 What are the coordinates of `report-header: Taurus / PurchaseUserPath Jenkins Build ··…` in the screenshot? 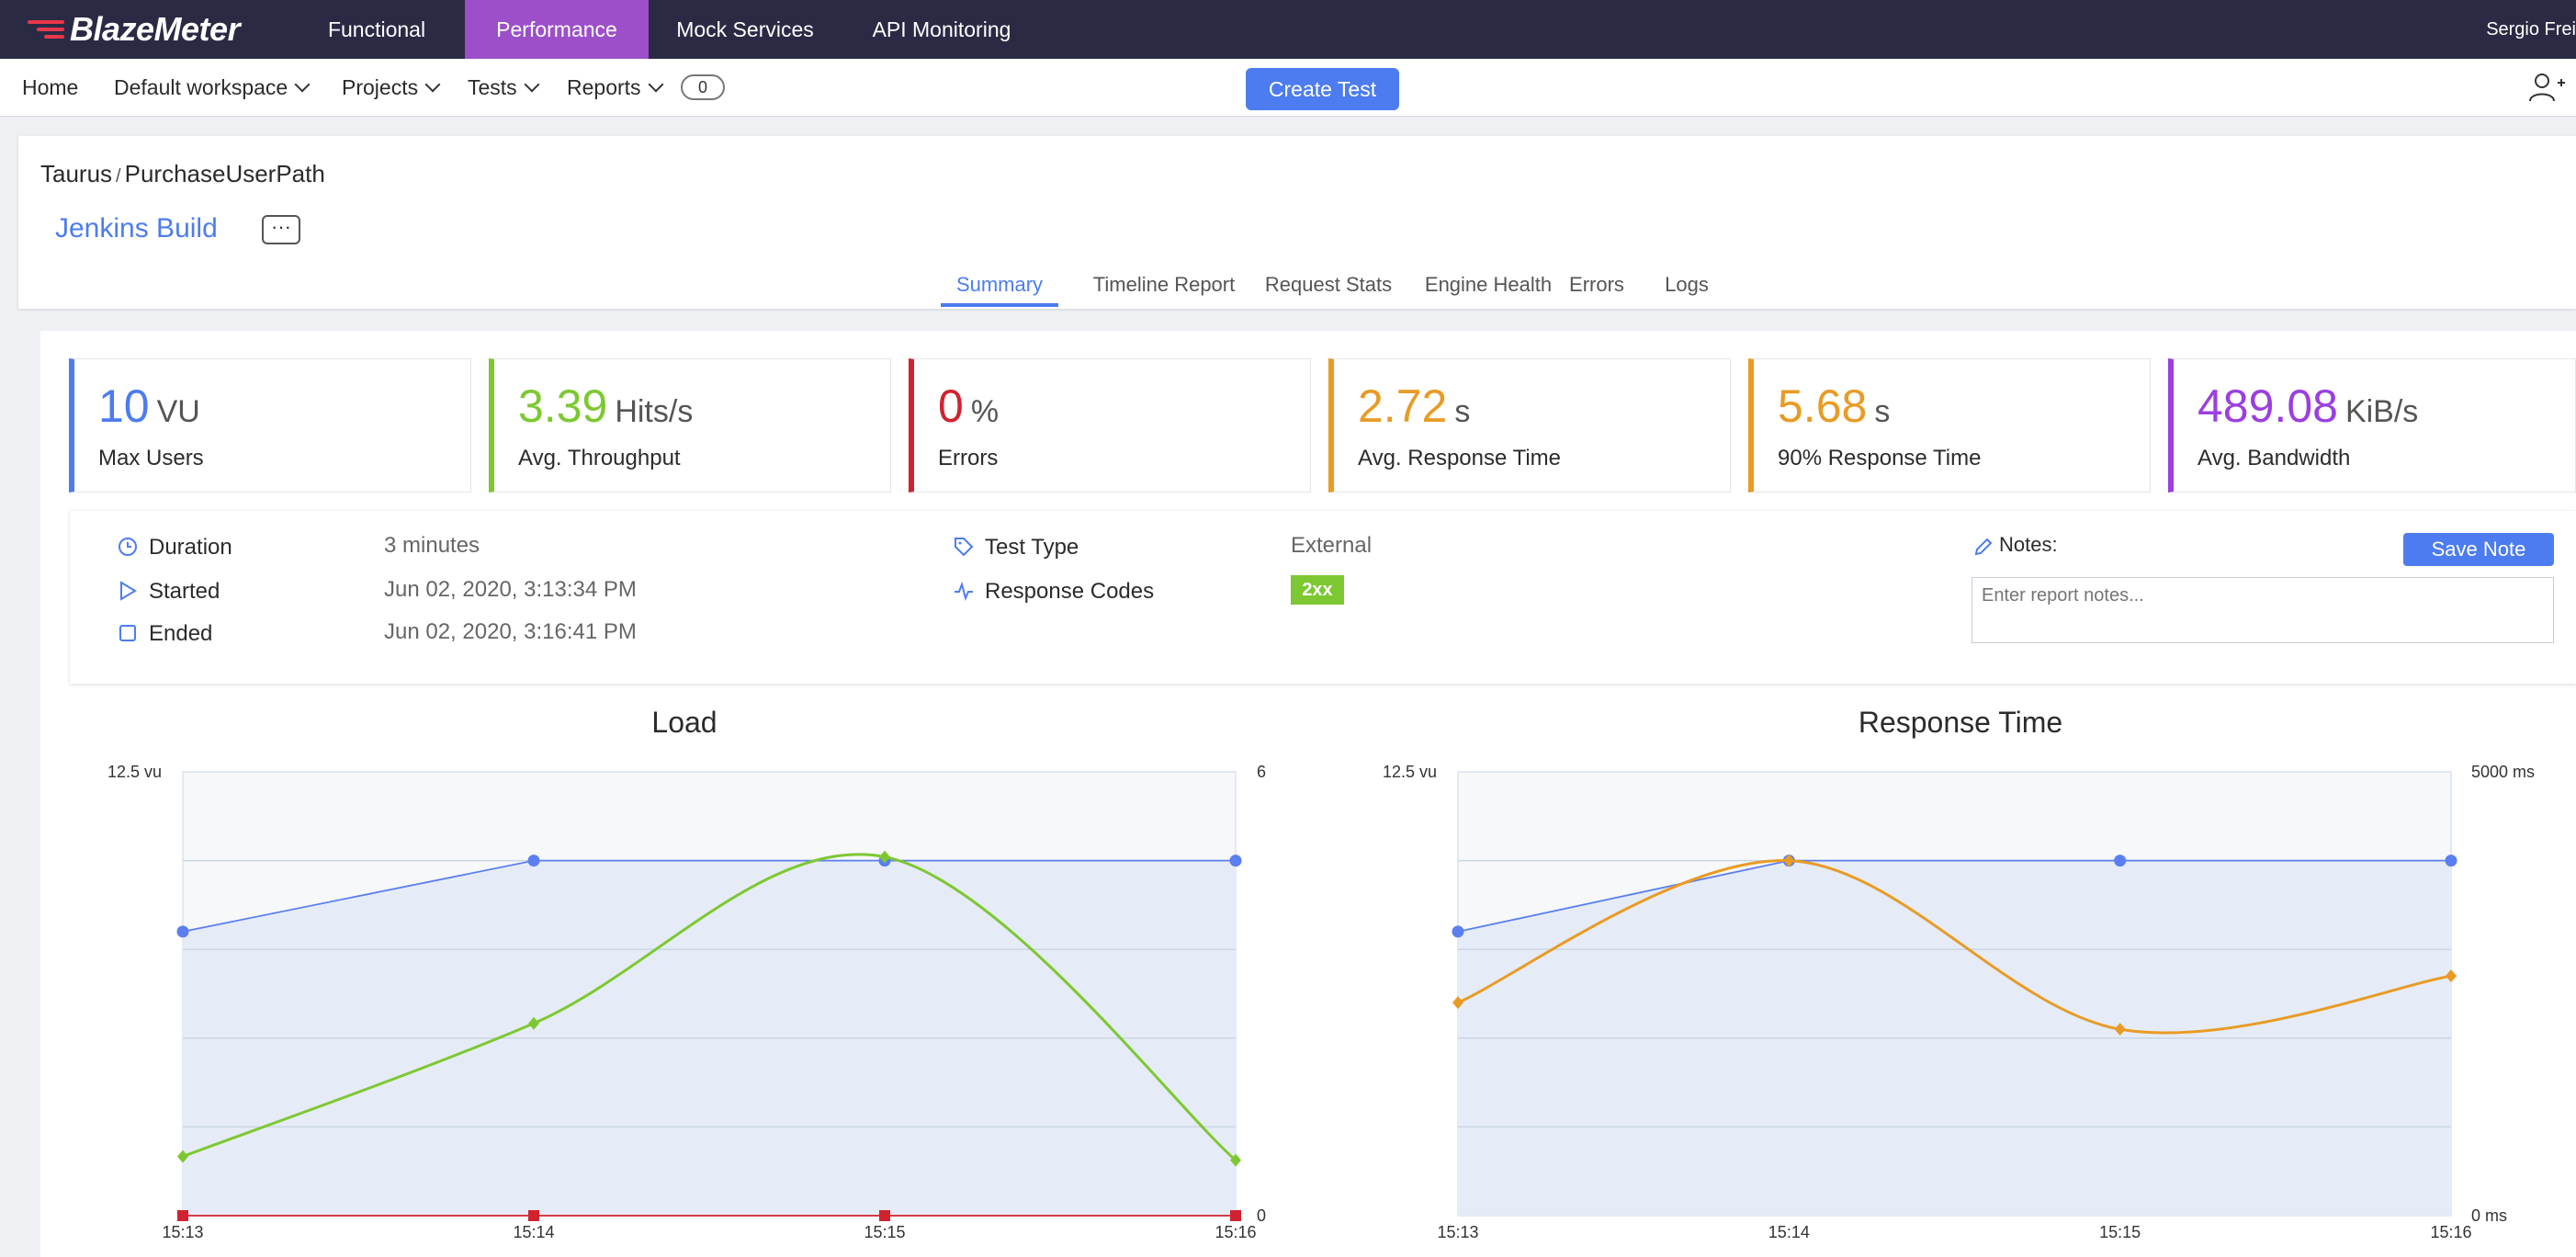 It's located at (1297, 222).